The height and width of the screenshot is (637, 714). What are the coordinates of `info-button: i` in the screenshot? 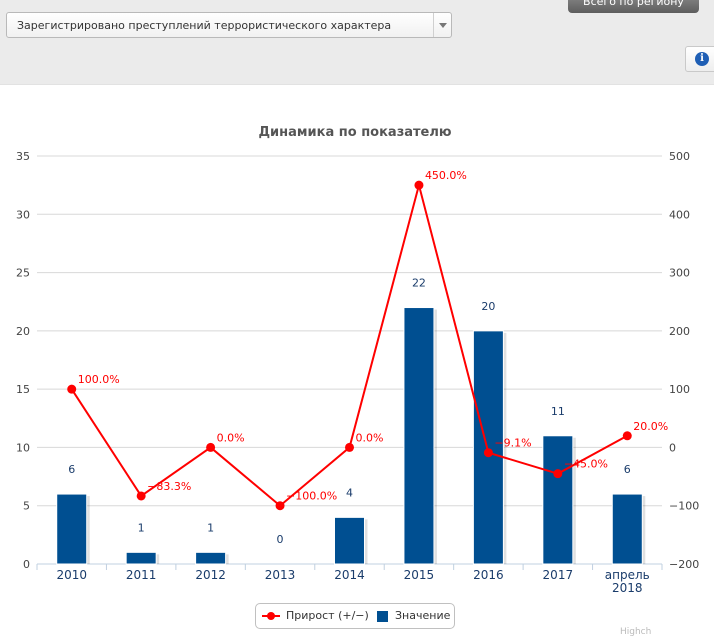 It's located at (699, 59).